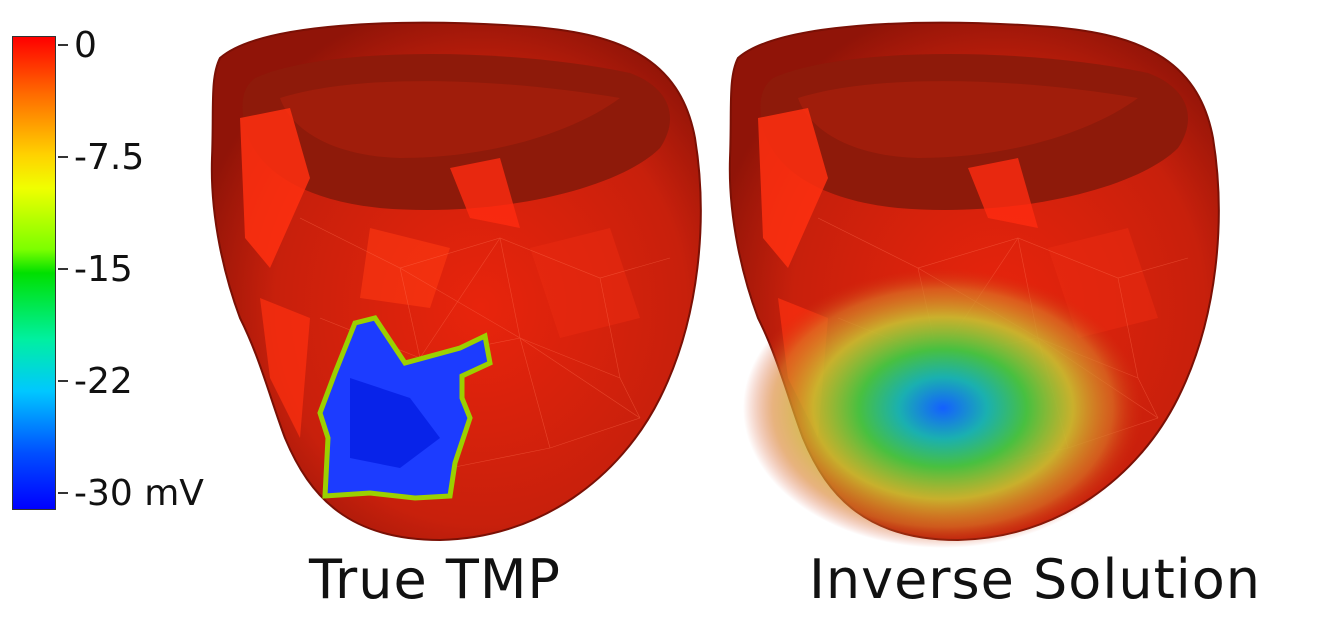 The width and height of the screenshot is (1342, 622). I want to click on colorbar, so click(34, 273).